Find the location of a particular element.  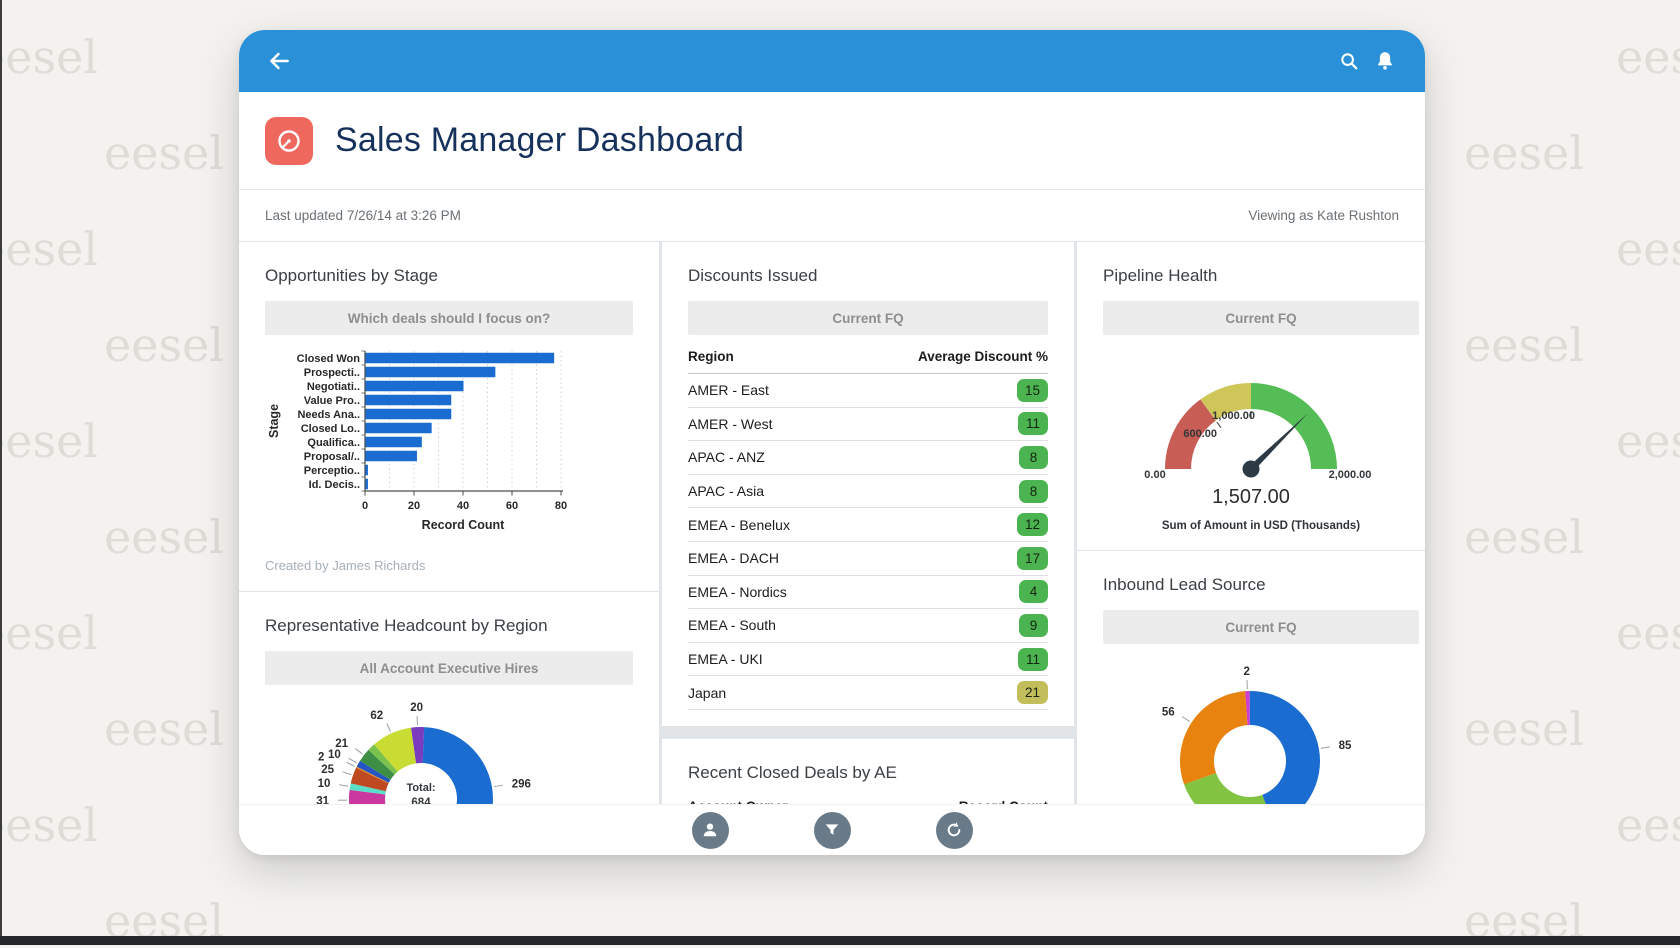

table-row: EMEA - South 9 is located at coordinates (868, 626).